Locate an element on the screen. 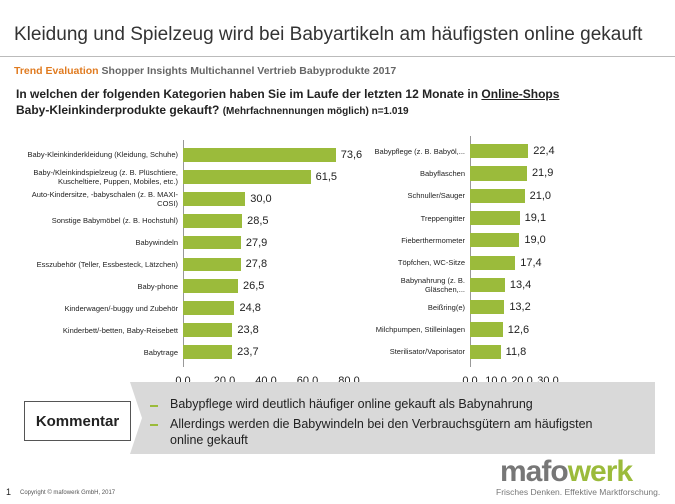 The image size is (675, 504). value-label: 27,8 is located at coordinates (256, 264).